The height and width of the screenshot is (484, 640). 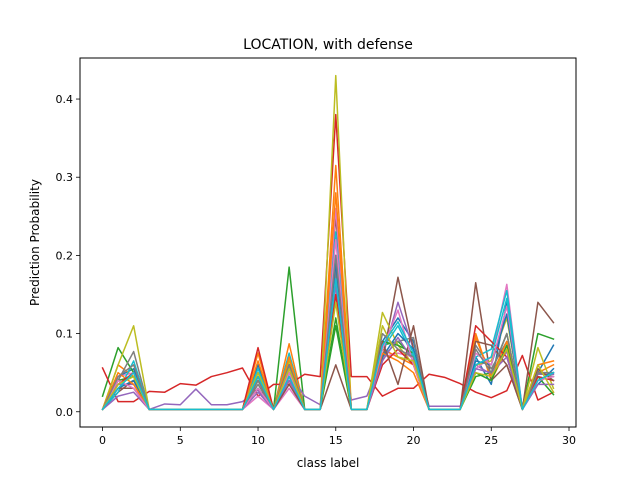 I want to click on x-tick-label: 15, so click(x=336, y=440).